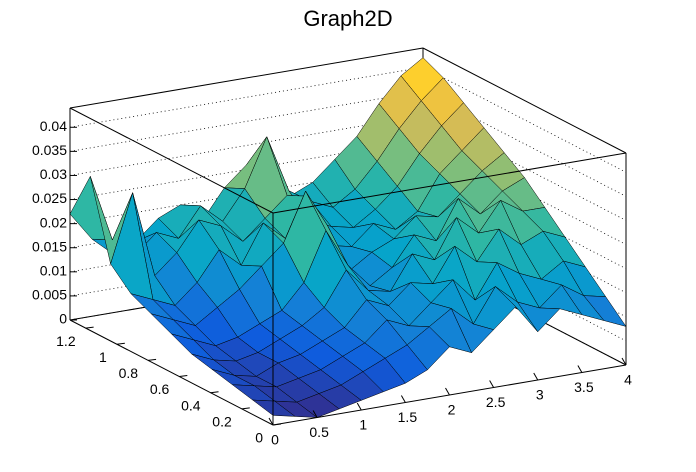 Image resolution: width=696 pixels, height=472 pixels. What do you see at coordinates (49, 295) in the screenshot?
I see `z-tick-label: 0.005` at bounding box center [49, 295].